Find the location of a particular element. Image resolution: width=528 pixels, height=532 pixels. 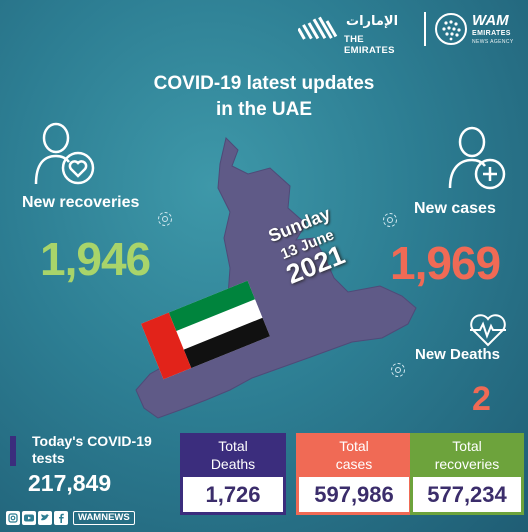

total-deaths-label: Total Deaths is located at coordinates (233, 455).